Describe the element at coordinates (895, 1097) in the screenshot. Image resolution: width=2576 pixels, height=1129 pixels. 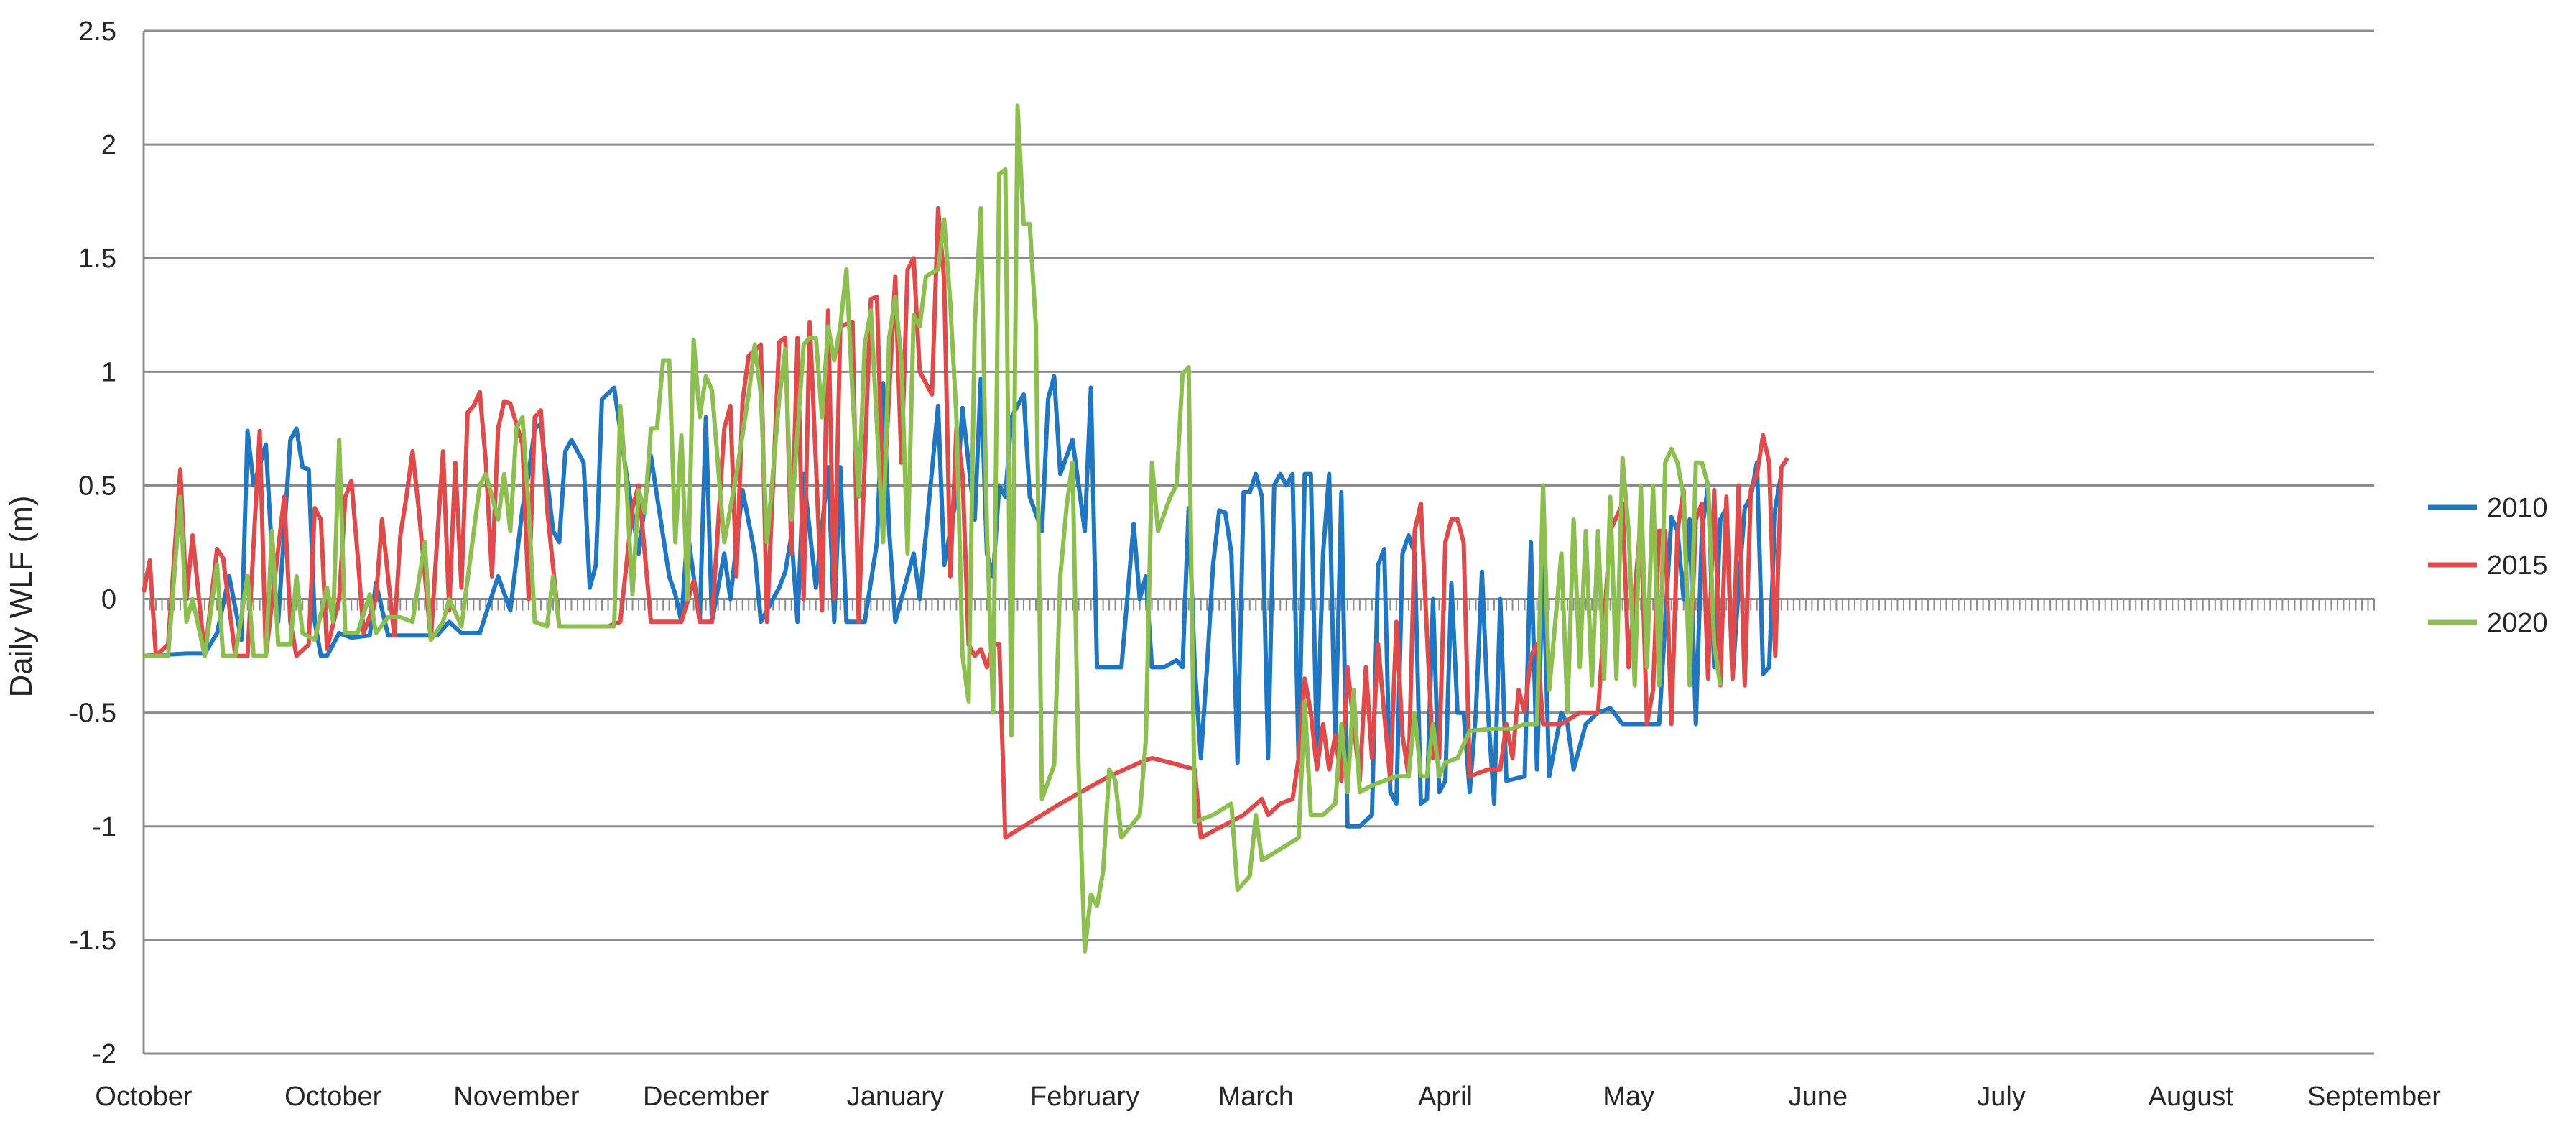
I see `x-tick-label: January` at that location.